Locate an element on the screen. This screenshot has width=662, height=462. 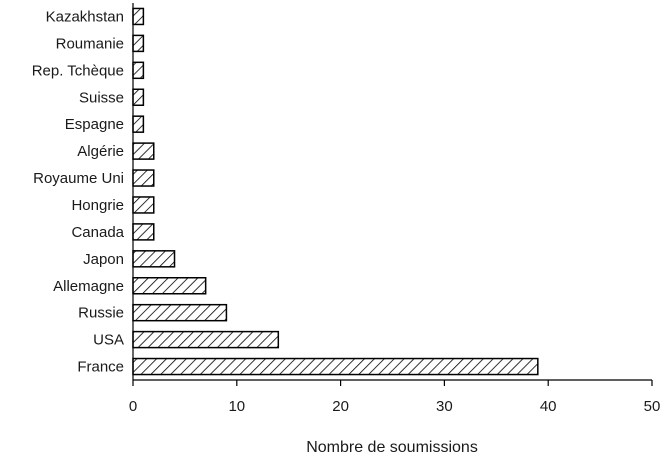
x-tick-label: 50 is located at coordinates (652, 406).